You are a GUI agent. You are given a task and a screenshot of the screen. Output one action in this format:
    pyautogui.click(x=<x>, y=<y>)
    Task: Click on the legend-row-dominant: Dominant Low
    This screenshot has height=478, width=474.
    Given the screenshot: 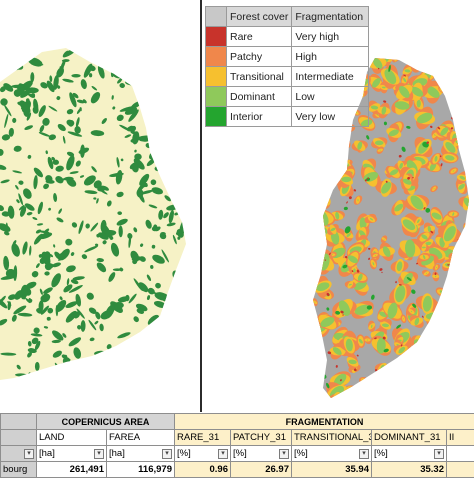 What is the action you would take?
    pyautogui.click(x=287, y=97)
    